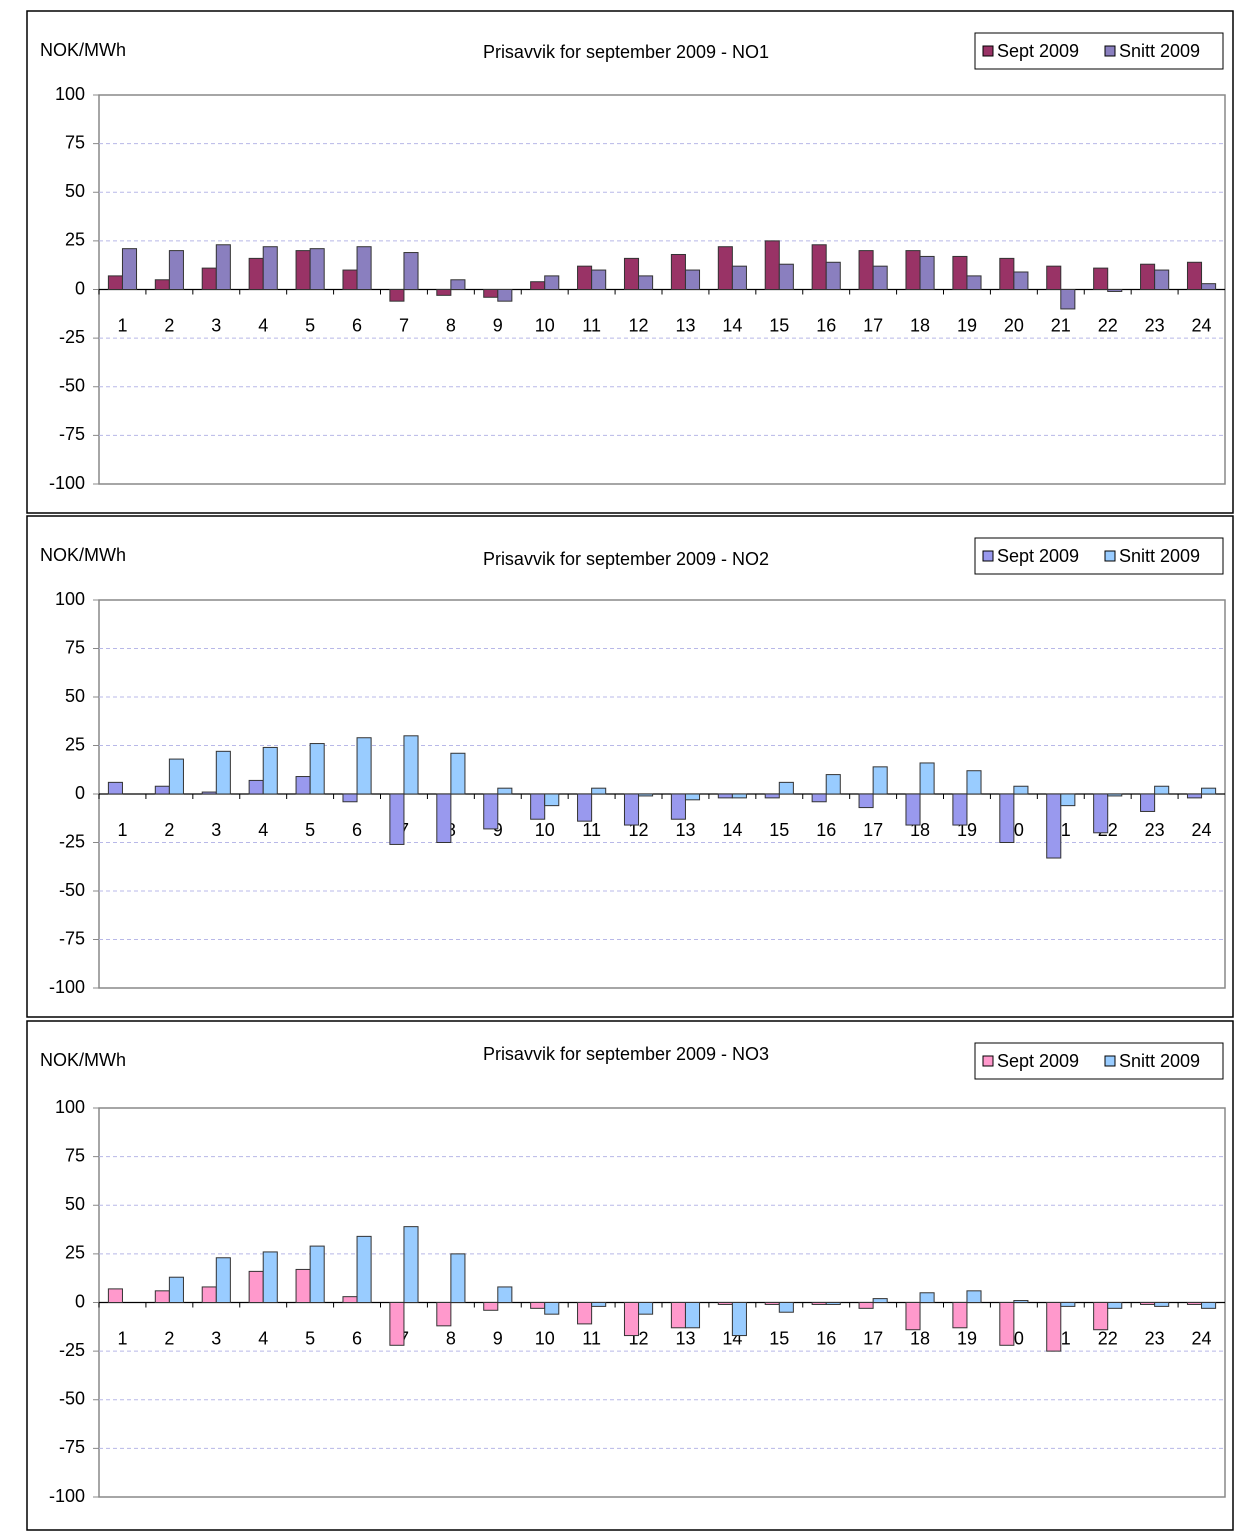  Describe the element at coordinates (1155, 1338) in the screenshot. I see `x-tick-label: 23` at that location.